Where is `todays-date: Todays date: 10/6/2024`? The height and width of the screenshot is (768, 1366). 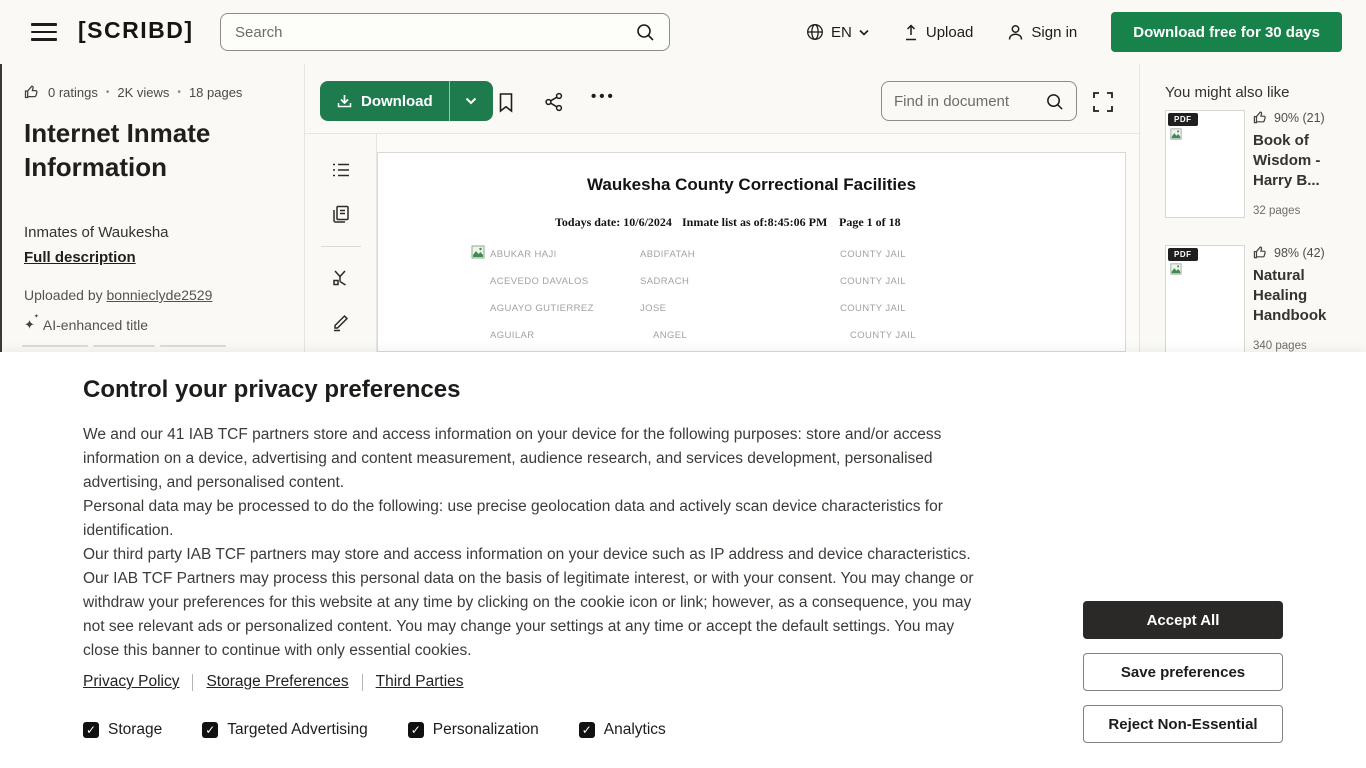
todays-date: Todays date: 10/6/2024 is located at coordinates (613, 222).